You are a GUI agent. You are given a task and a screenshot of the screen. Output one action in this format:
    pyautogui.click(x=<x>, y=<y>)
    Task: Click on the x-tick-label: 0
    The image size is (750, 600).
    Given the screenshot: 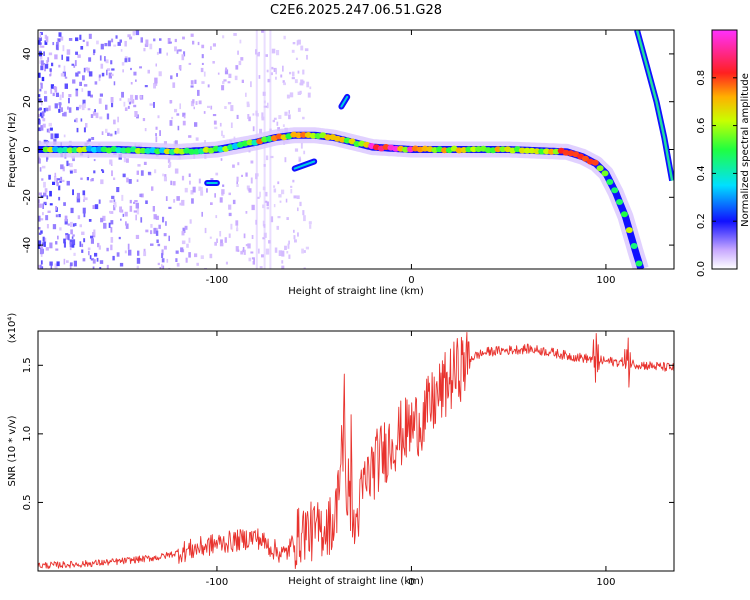 What is the action you would take?
    pyautogui.click(x=411, y=280)
    